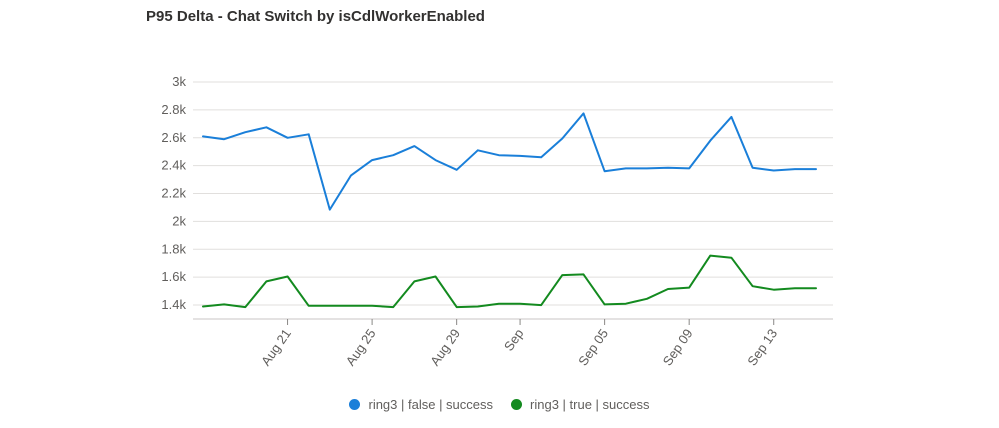 The width and height of the screenshot is (999, 428). I want to click on y-tick-label: 2.4k, so click(173, 165).